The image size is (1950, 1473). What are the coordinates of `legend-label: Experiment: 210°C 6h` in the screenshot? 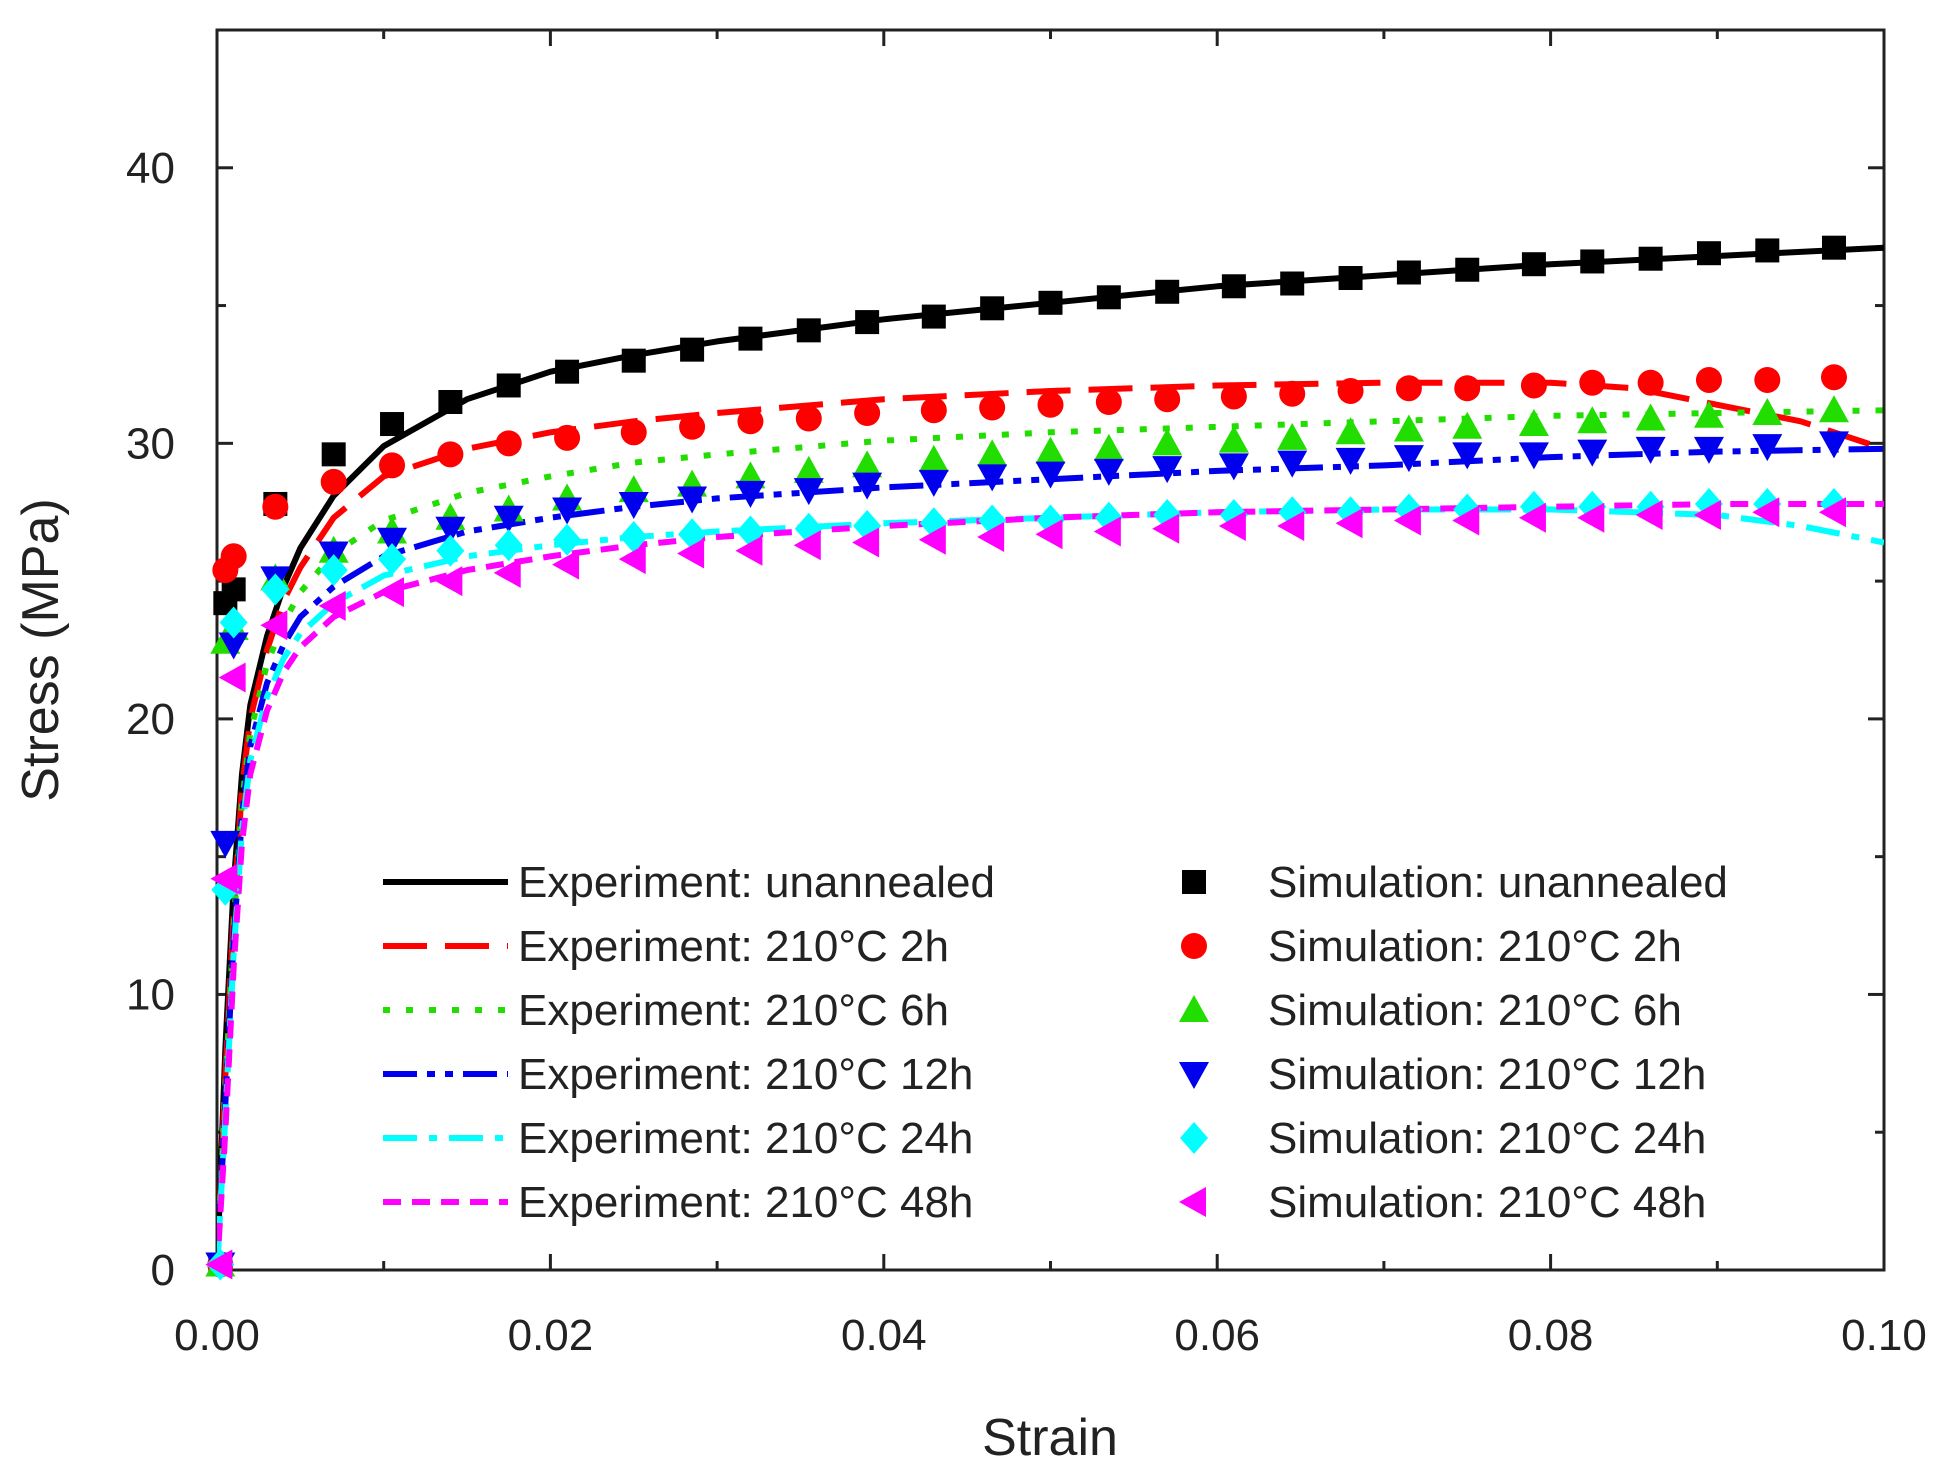 It's located at (733, 1010).